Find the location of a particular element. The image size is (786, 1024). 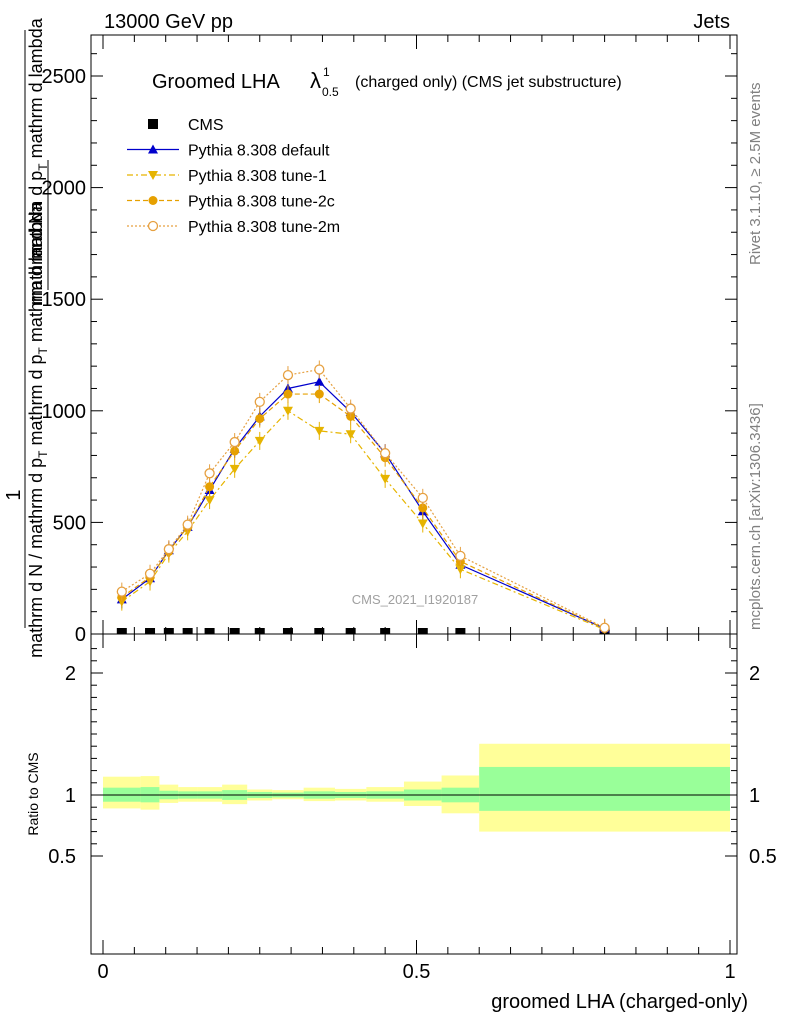

y-tick-label: 2500 is located at coordinates (64, 77).